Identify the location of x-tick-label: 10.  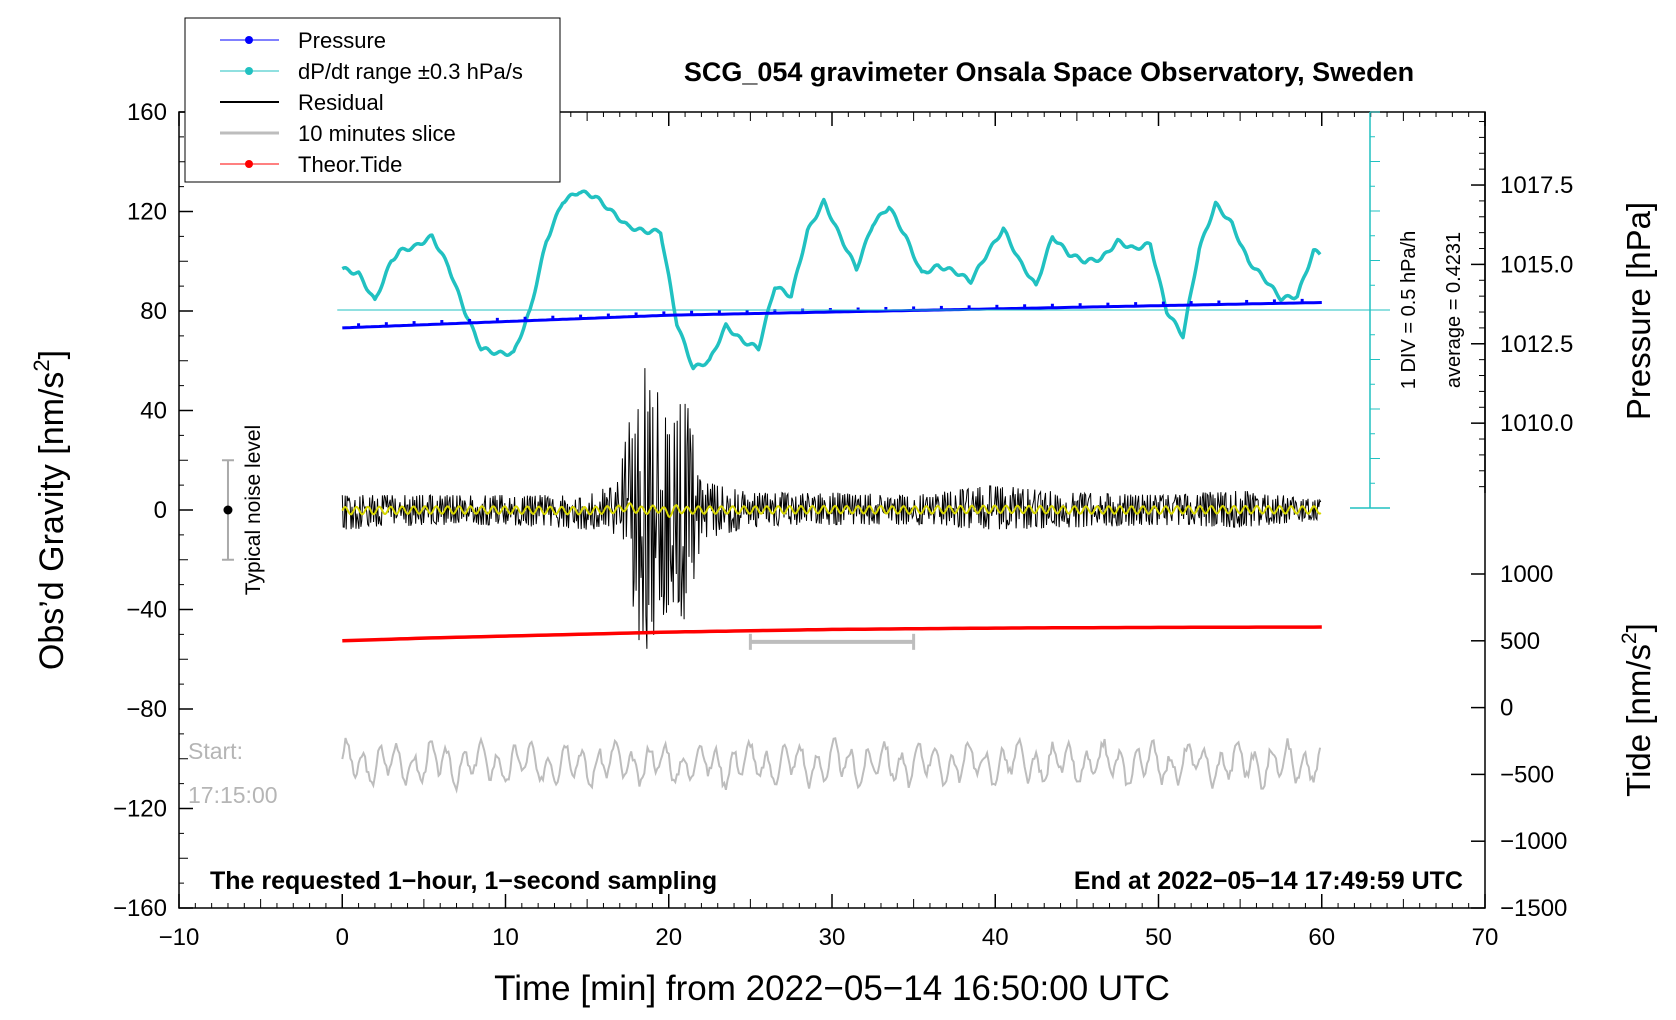
(505, 937).